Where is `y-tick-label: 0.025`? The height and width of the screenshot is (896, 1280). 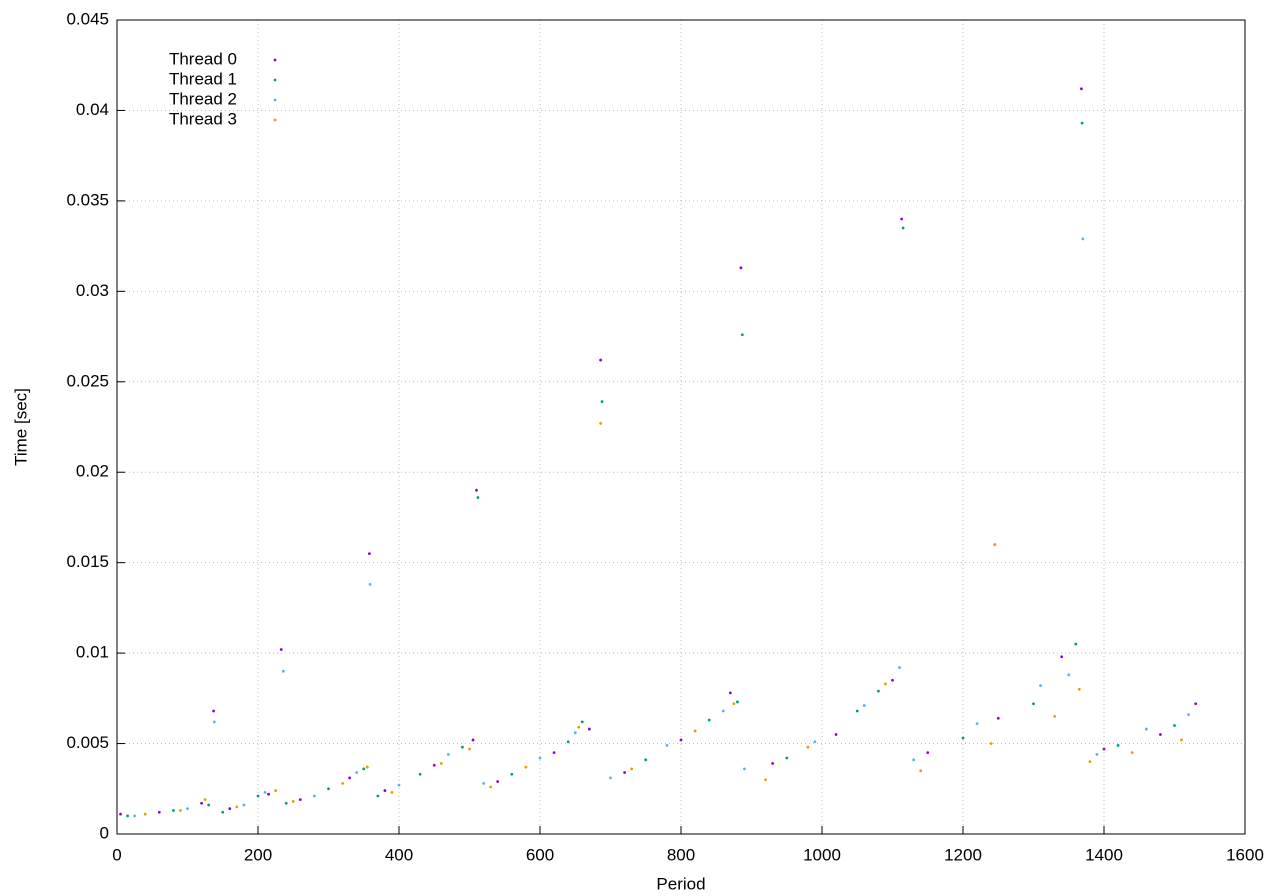
y-tick-label: 0.025 is located at coordinates (87, 380).